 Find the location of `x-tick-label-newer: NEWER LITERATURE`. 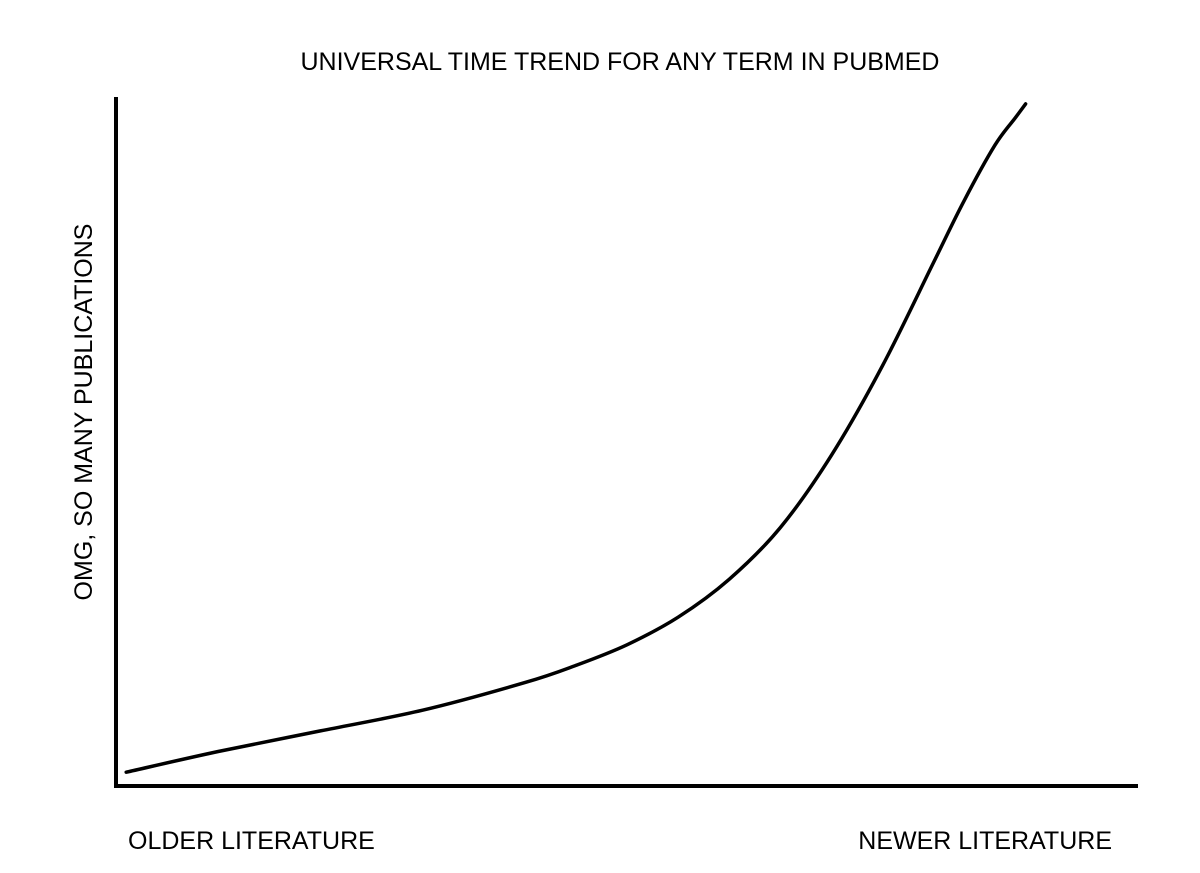

x-tick-label-newer: NEWER LITERATURE is located at coordinates (985, 841).